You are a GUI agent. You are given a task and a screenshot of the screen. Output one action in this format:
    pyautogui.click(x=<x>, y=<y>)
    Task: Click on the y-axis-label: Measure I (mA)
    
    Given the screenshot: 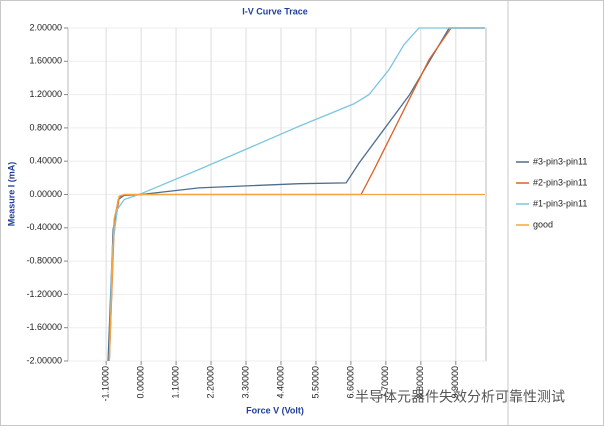 What is the action you would take?
    pyautogui.click(x=11, y=194)
    